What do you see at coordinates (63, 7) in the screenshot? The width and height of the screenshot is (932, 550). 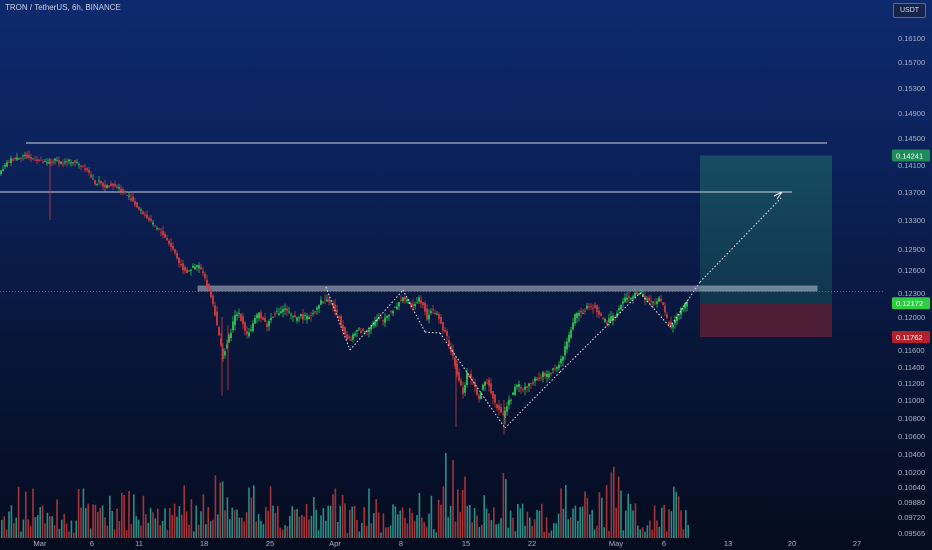 I see `chart-title: TRON / TetherUS, 6h, BINANCE` at bounding box center [63, 7].